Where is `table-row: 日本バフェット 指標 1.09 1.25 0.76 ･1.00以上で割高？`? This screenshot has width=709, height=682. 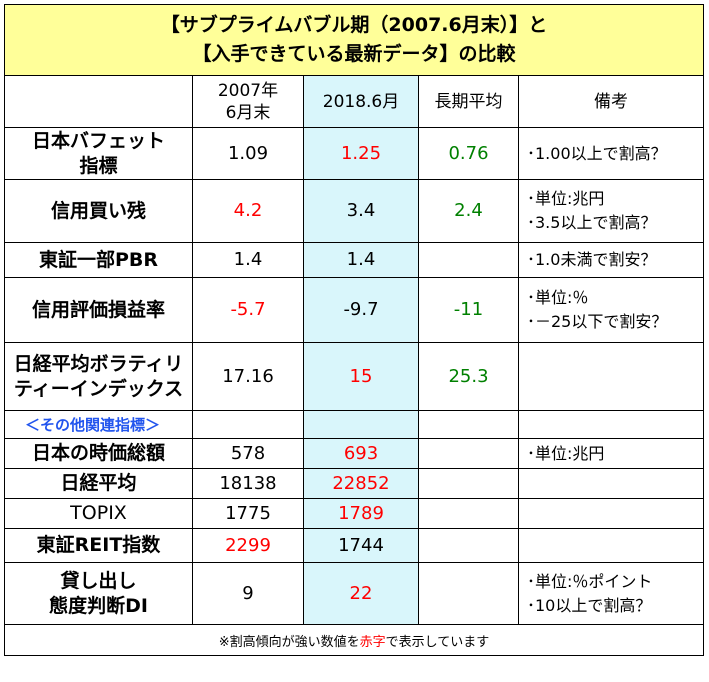 table-row: 日本バフェット 指標 1.09 1.25 0.76 ･1.00以上で割高？ is located at coordinates (354, 153).